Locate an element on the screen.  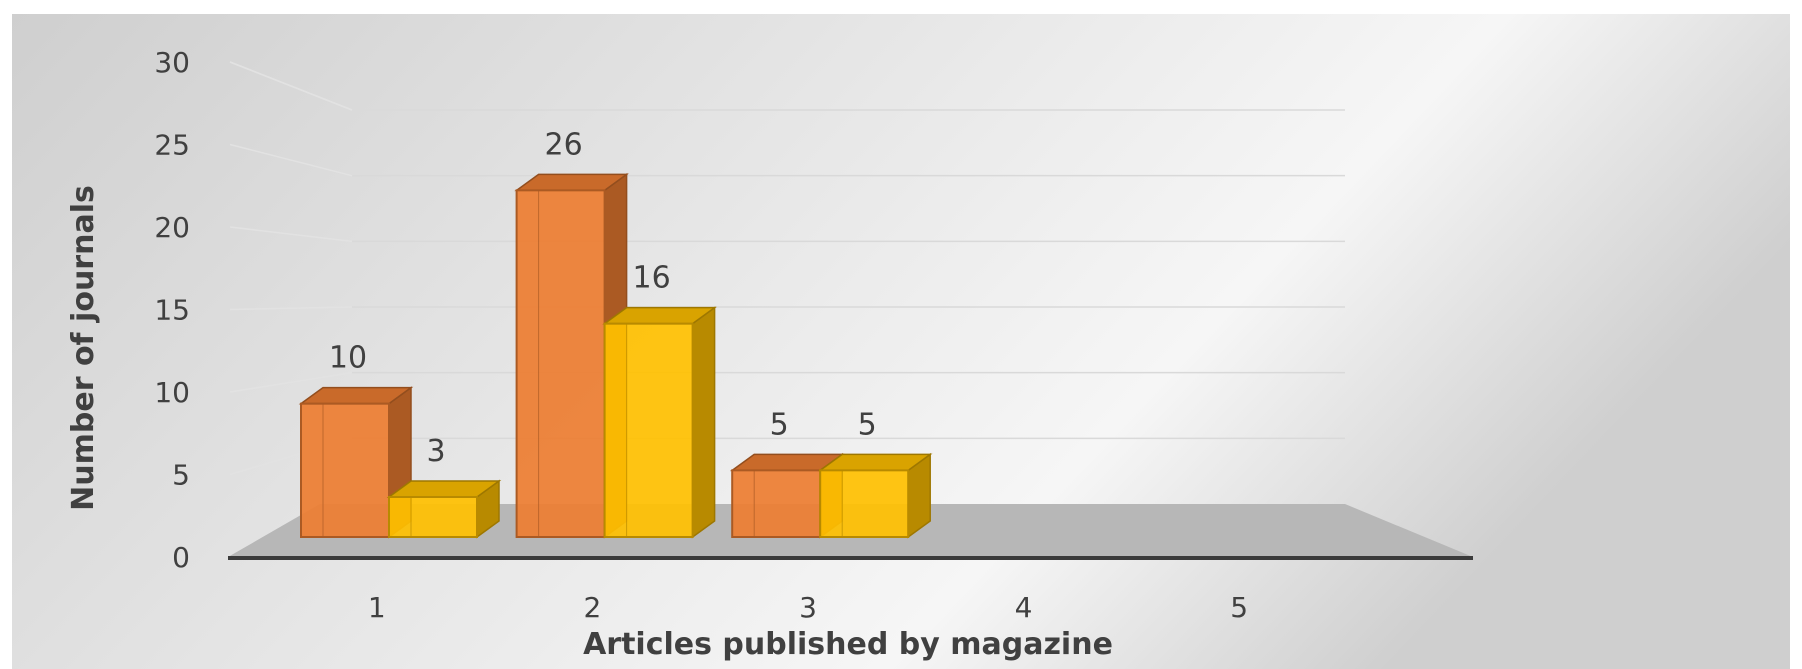
y-tick-labels: 0 5 10 15 20 25 30 is located at coordinates (172, 310).